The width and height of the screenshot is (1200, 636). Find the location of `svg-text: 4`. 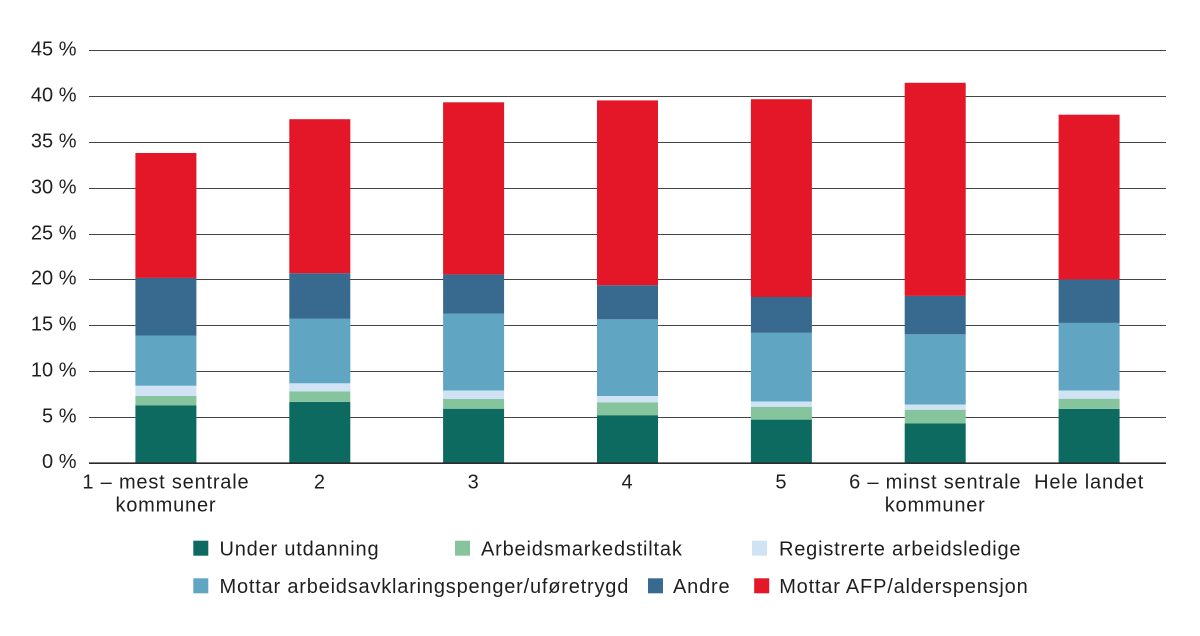

svg-text: 4 is located at coordinates (628, 483).